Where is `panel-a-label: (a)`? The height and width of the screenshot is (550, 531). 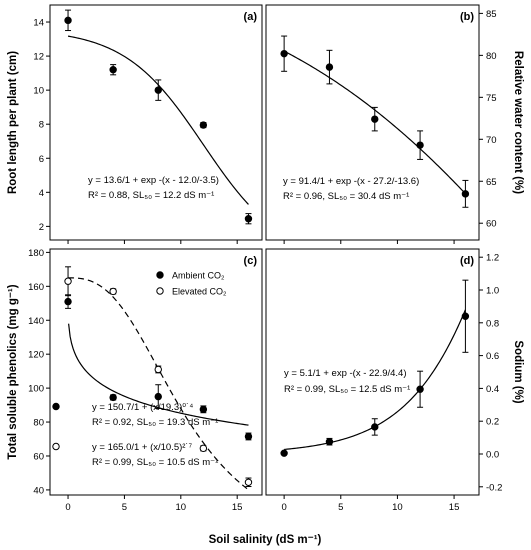
panel-a-label: (a) is located at coordinates (251, 17).